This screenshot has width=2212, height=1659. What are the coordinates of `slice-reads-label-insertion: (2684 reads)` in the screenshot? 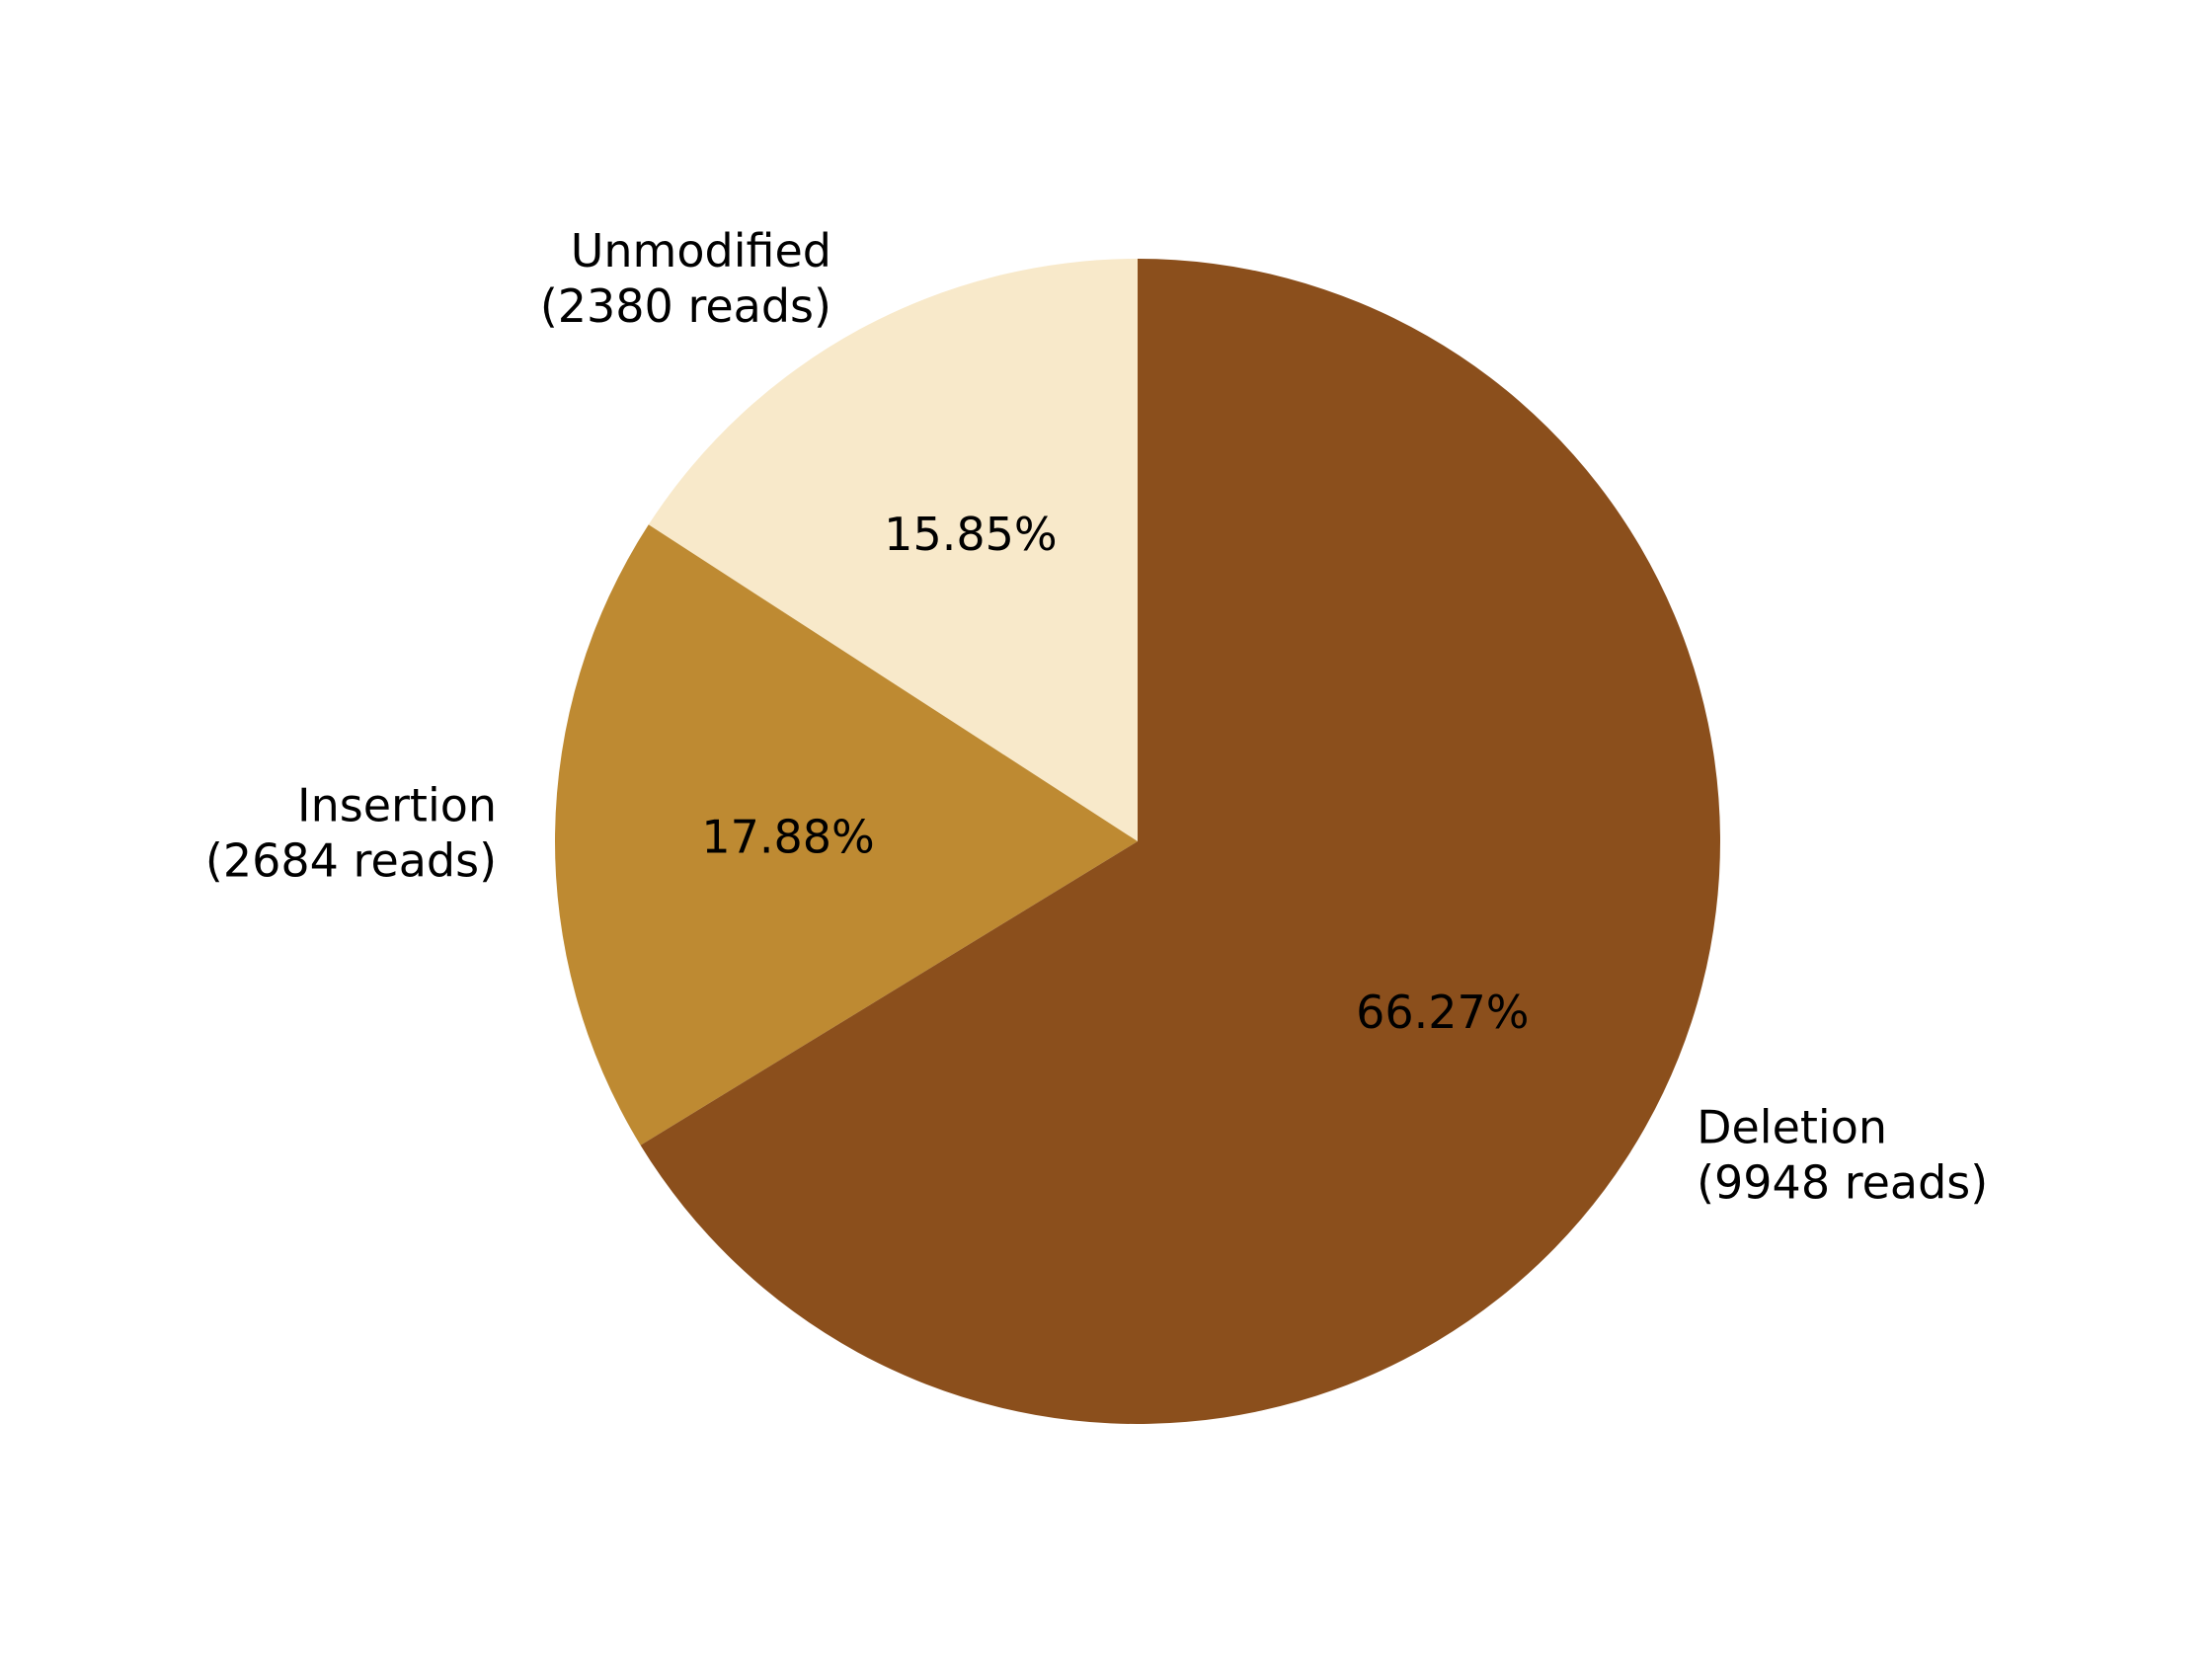 It's located at (351, 861).